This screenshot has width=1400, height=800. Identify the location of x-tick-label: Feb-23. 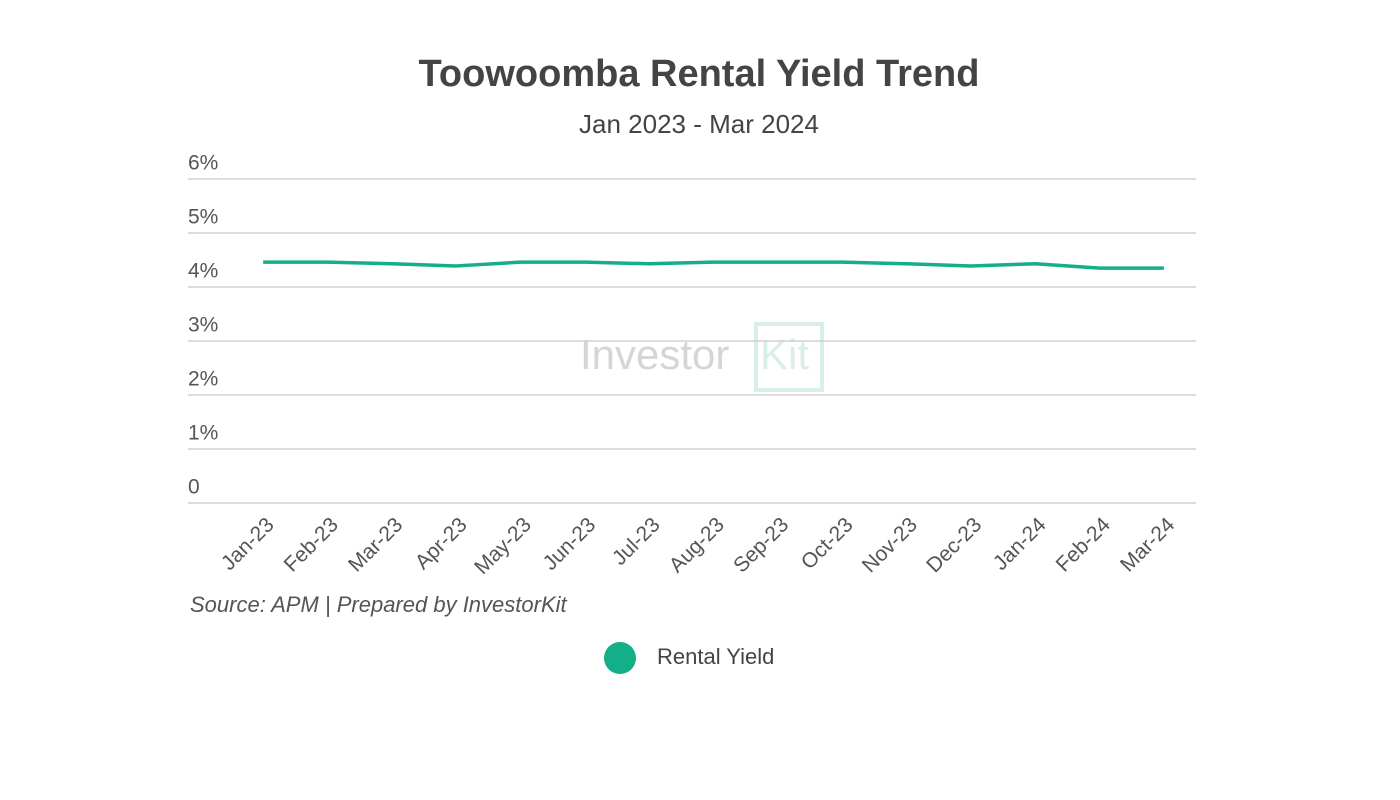
(311, 544).